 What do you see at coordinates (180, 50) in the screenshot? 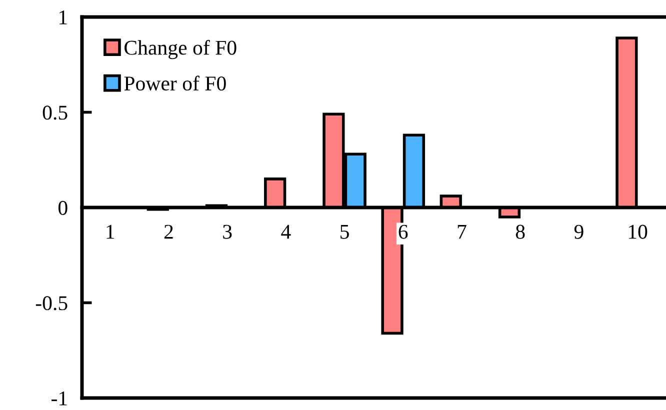
I see `legend-label: Change of F0` at bounding box center [180, 50].